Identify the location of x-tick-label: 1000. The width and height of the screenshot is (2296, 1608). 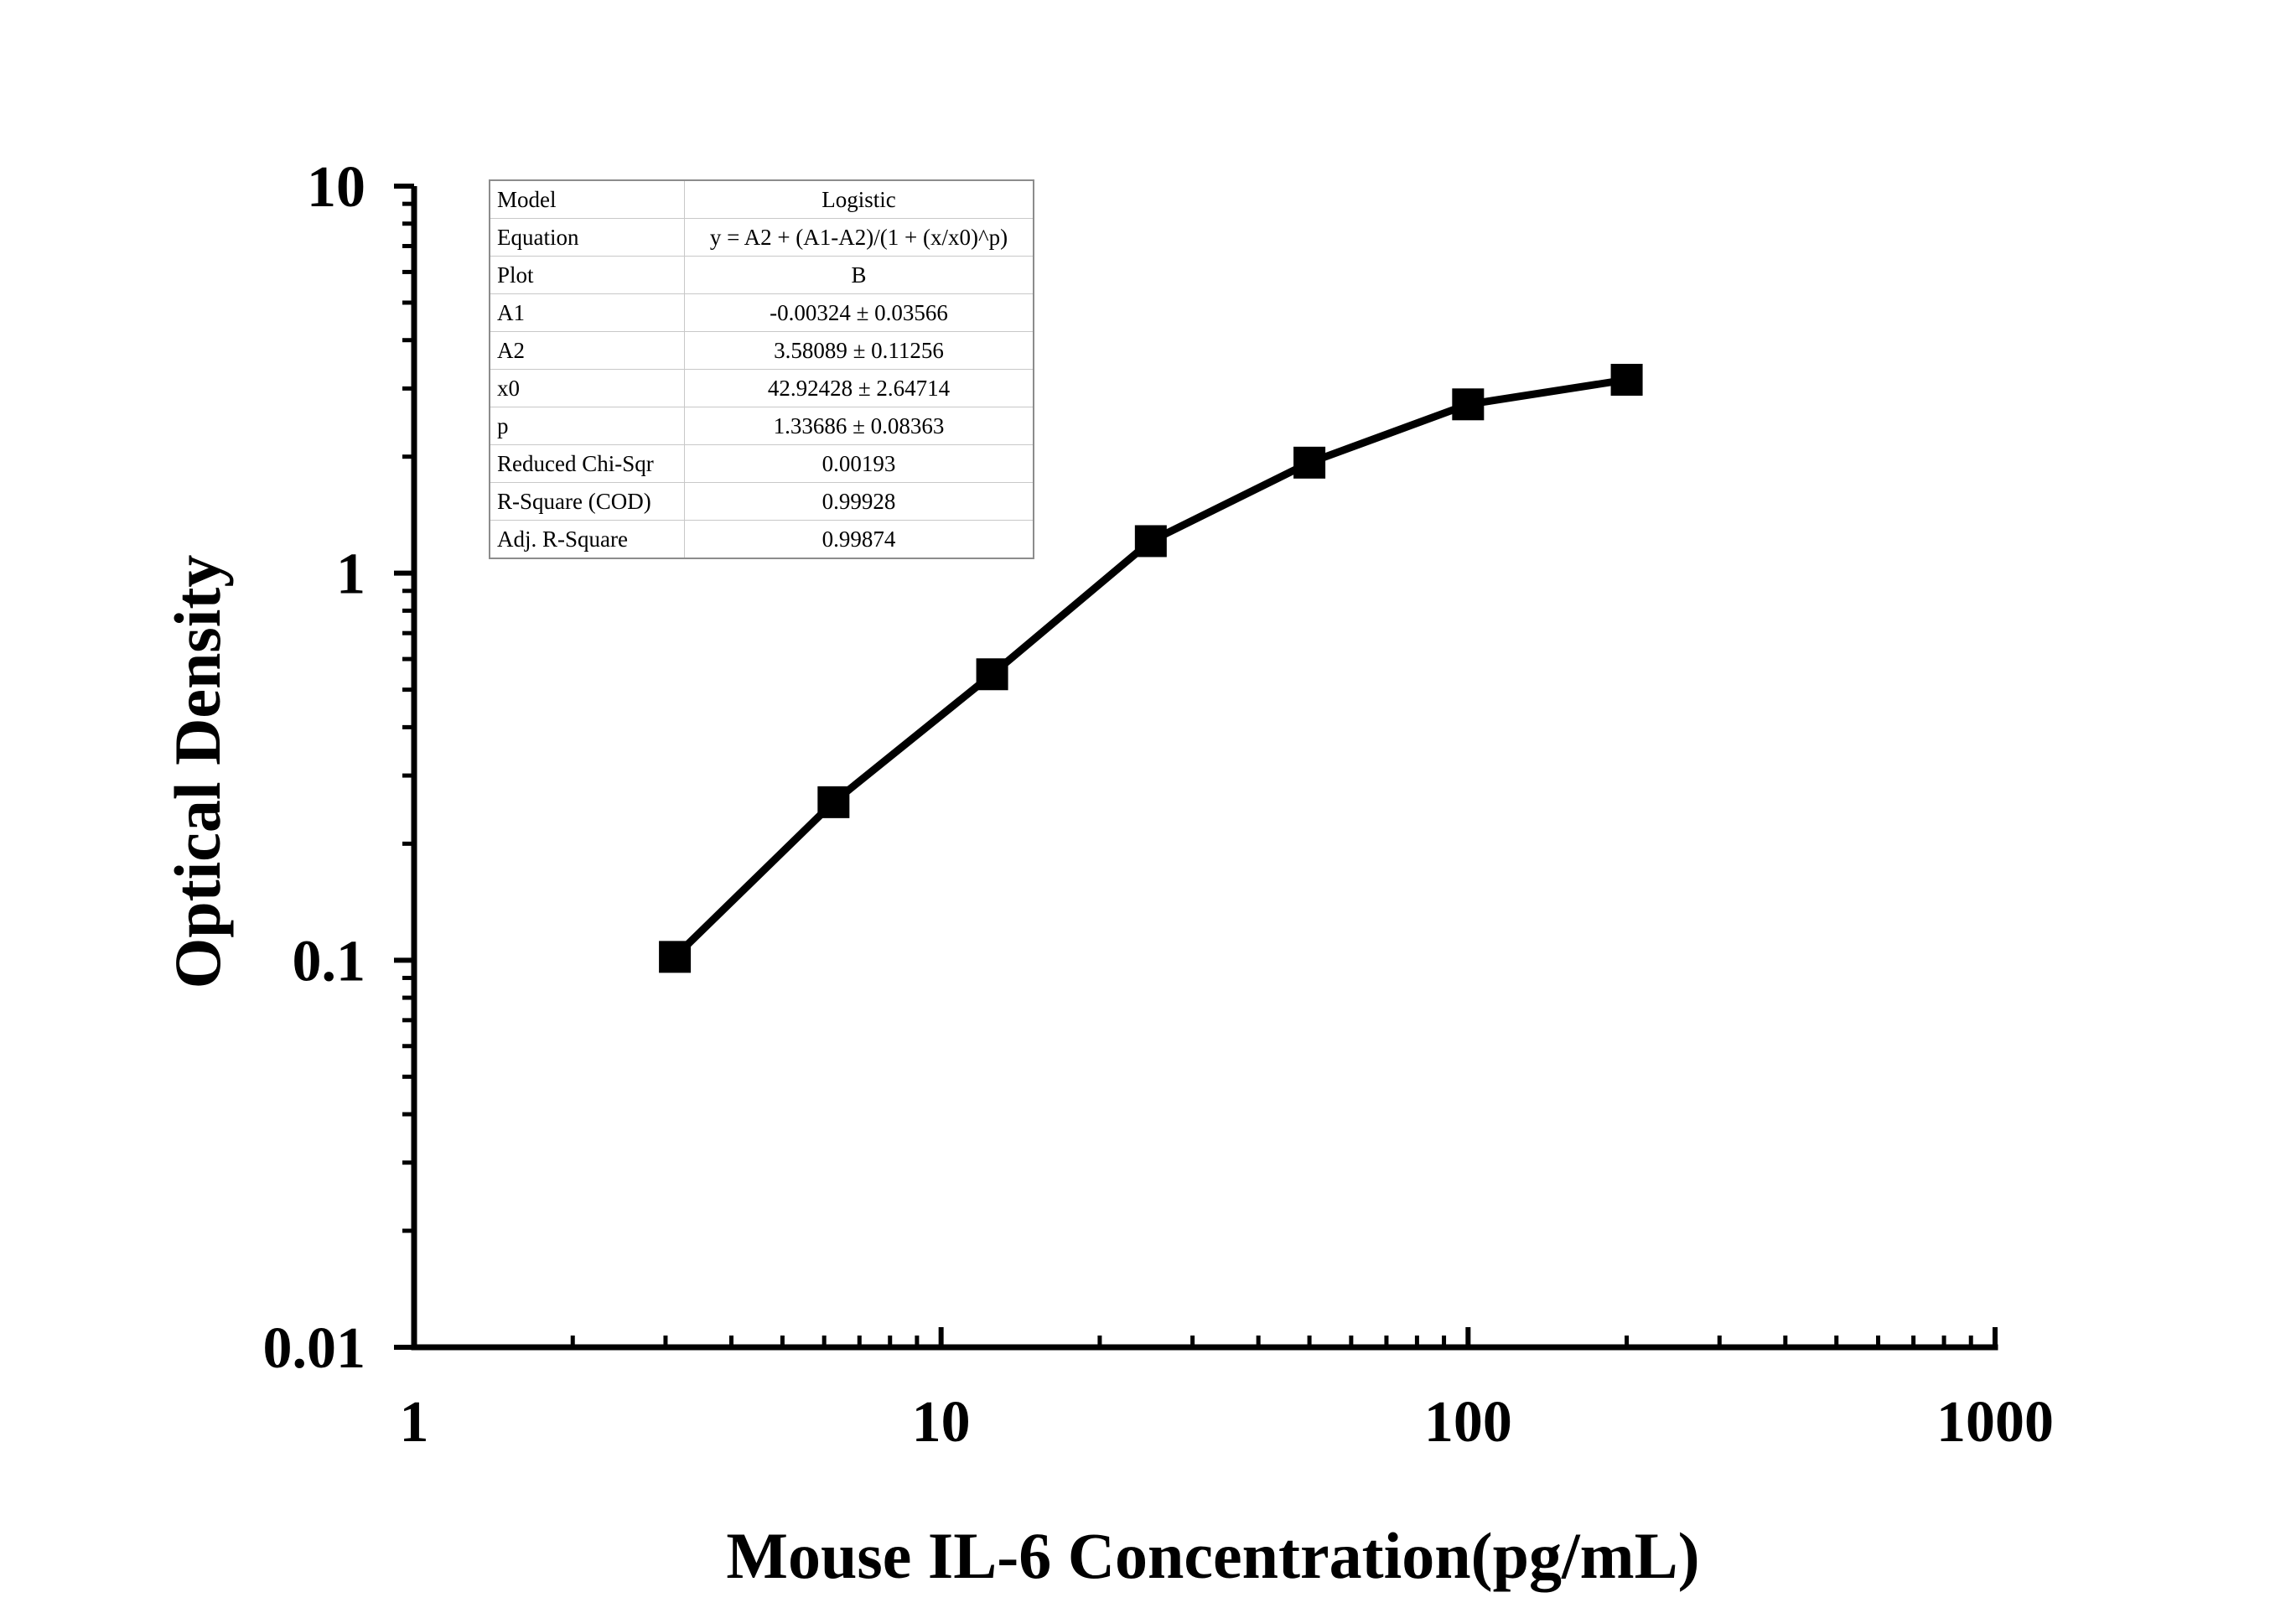
(1995, 1423).